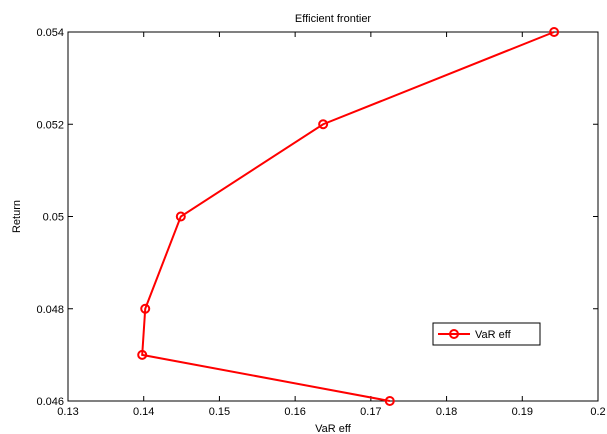 Image resolution: width=607 pixels, height=434 pixels. What do you see at coordinates (333, 428) in the screenshot?
I see `x-axis-title: VaR eff` at bounding box center [333, 428].